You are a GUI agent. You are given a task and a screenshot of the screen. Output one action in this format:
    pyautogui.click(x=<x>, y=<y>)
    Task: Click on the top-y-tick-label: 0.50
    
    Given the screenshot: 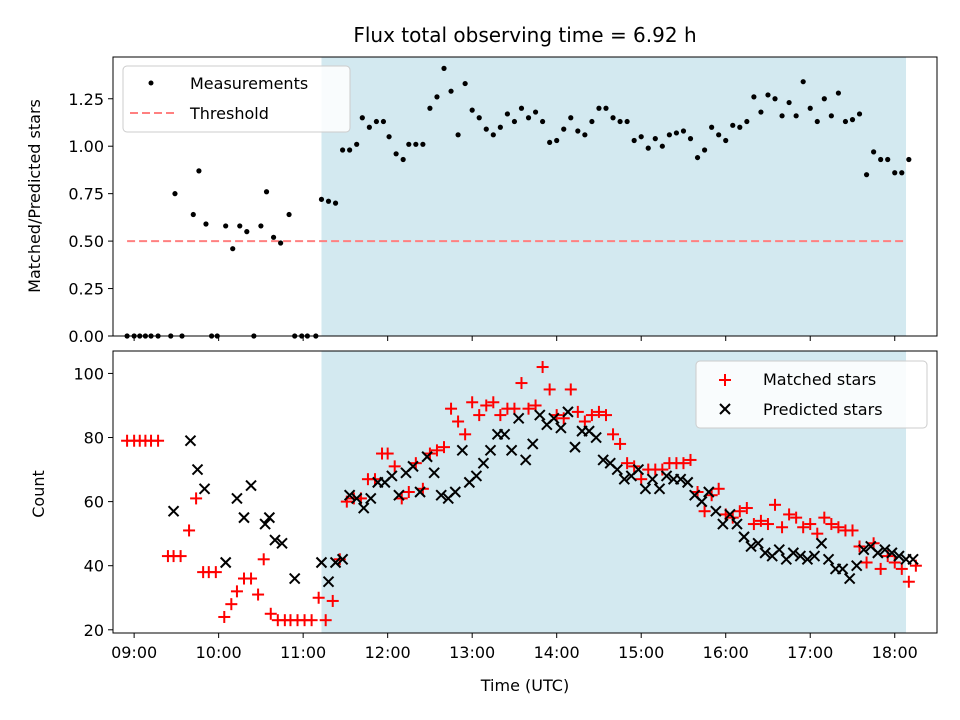 What is the action you would take?
    pyautogui.click(x=86, y=241)
    